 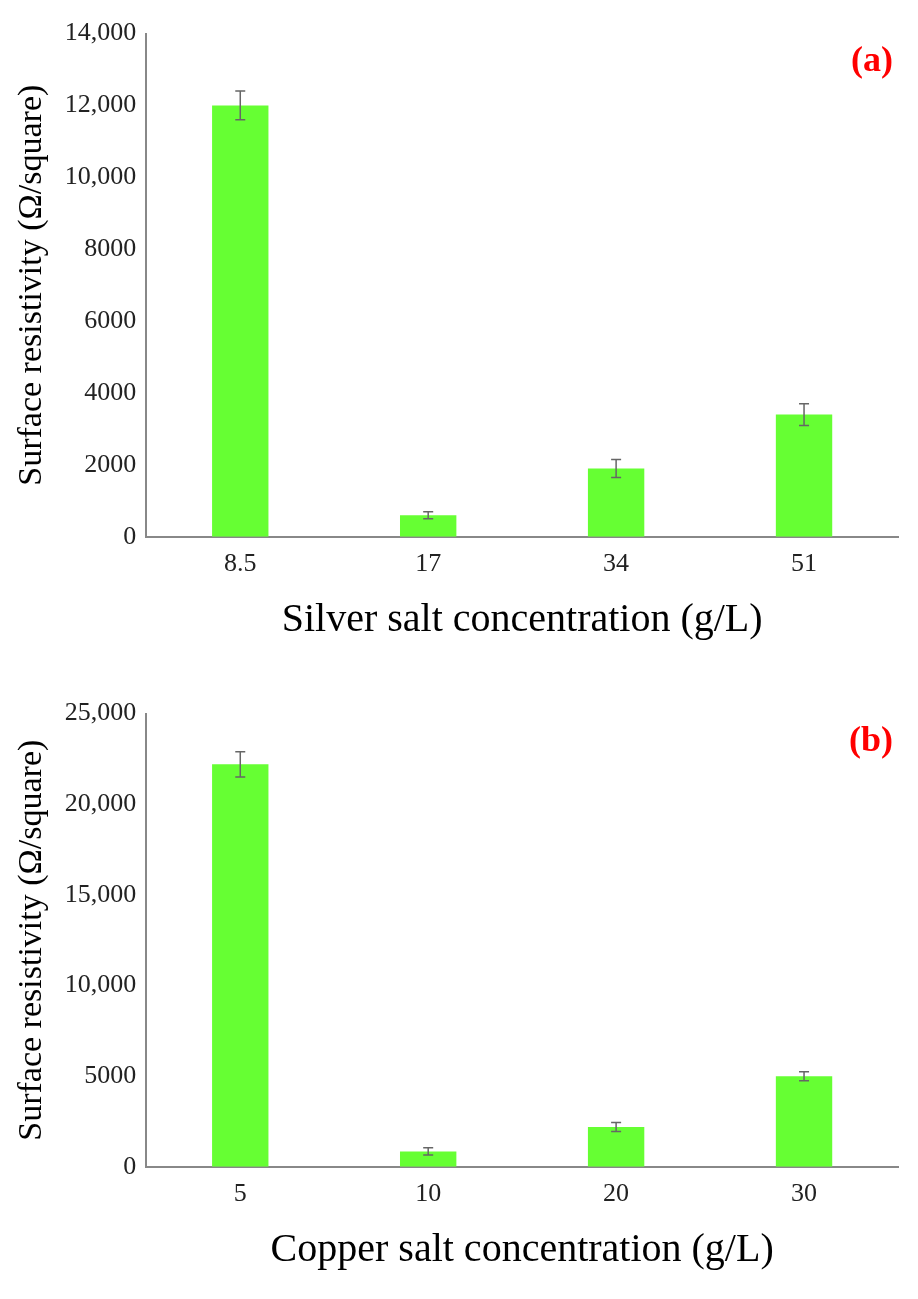 What do you see at coordinates (872, 58) in the screenshot?
I see `annotation: (a)` at bounding box center [872, 58].